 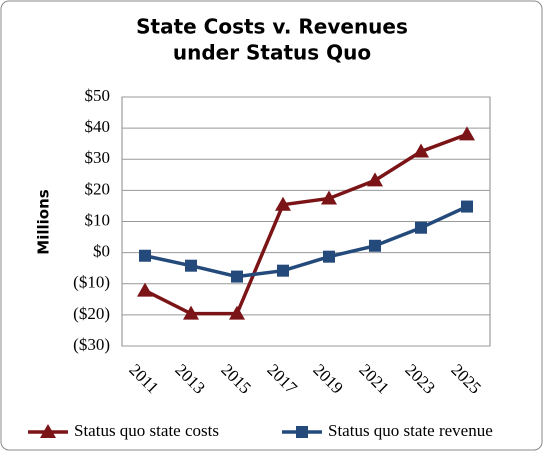 What do you see at coordinates (306, 241) in the screenshot?
I see `series-line` at bounding box center [306, 241].